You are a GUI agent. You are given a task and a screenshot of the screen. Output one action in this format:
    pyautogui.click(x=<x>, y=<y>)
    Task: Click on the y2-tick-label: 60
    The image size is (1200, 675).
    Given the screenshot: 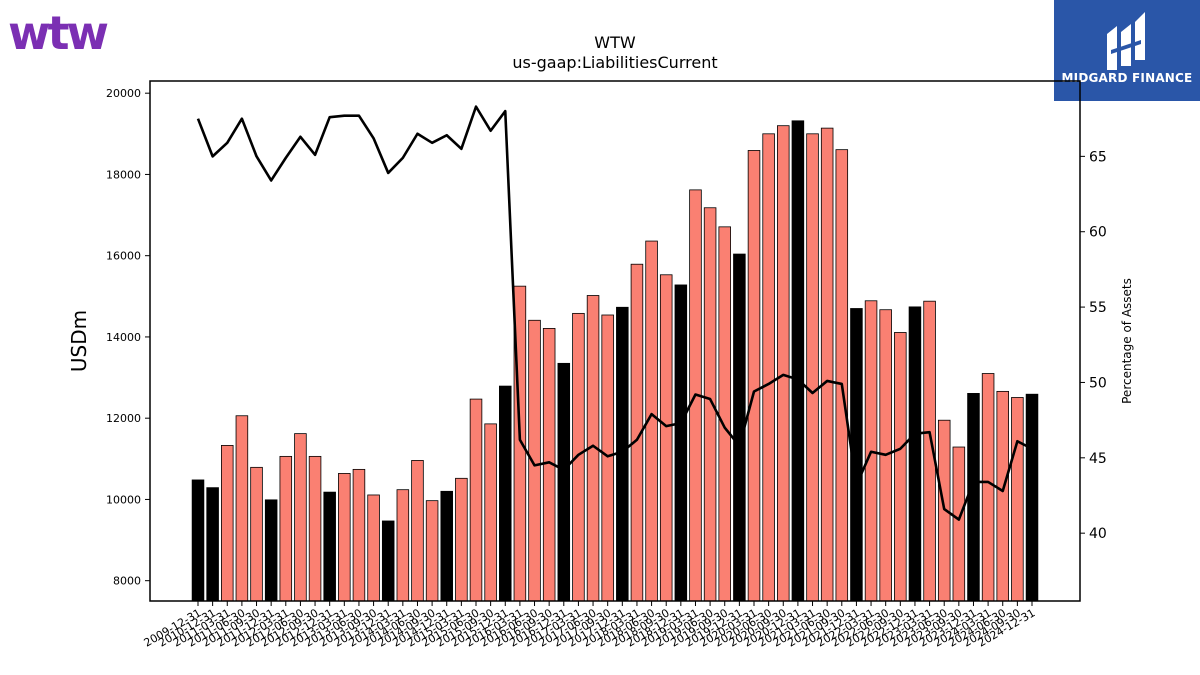 What is the action you would take?
    pyautogui.click(x=1098, y=233)
    